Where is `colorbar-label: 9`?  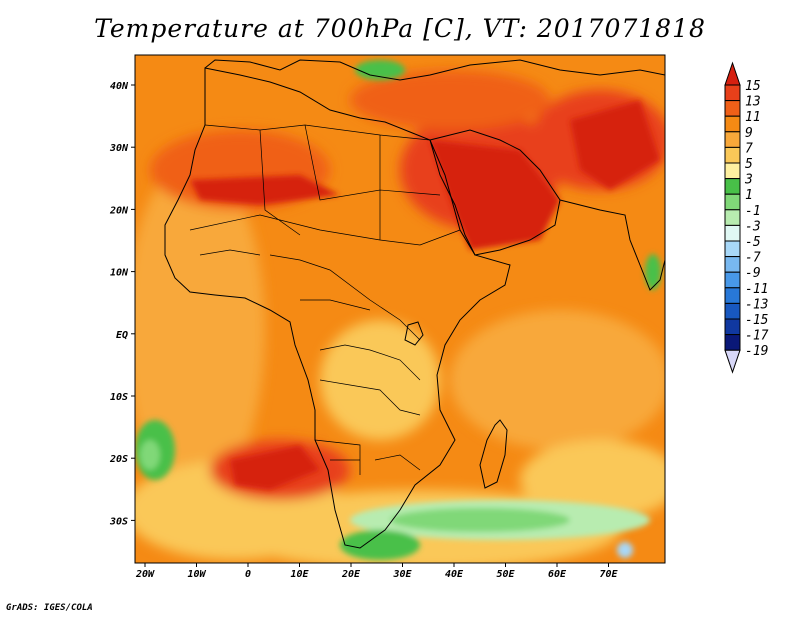 colorbar-label: 9 is located at coordinates (749, 133).